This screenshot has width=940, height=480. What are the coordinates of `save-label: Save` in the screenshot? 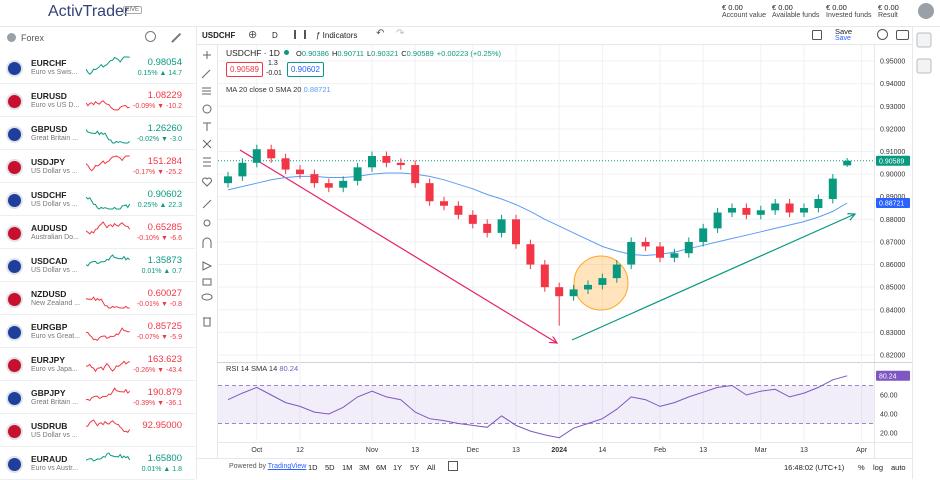 It's located at (844, 31).